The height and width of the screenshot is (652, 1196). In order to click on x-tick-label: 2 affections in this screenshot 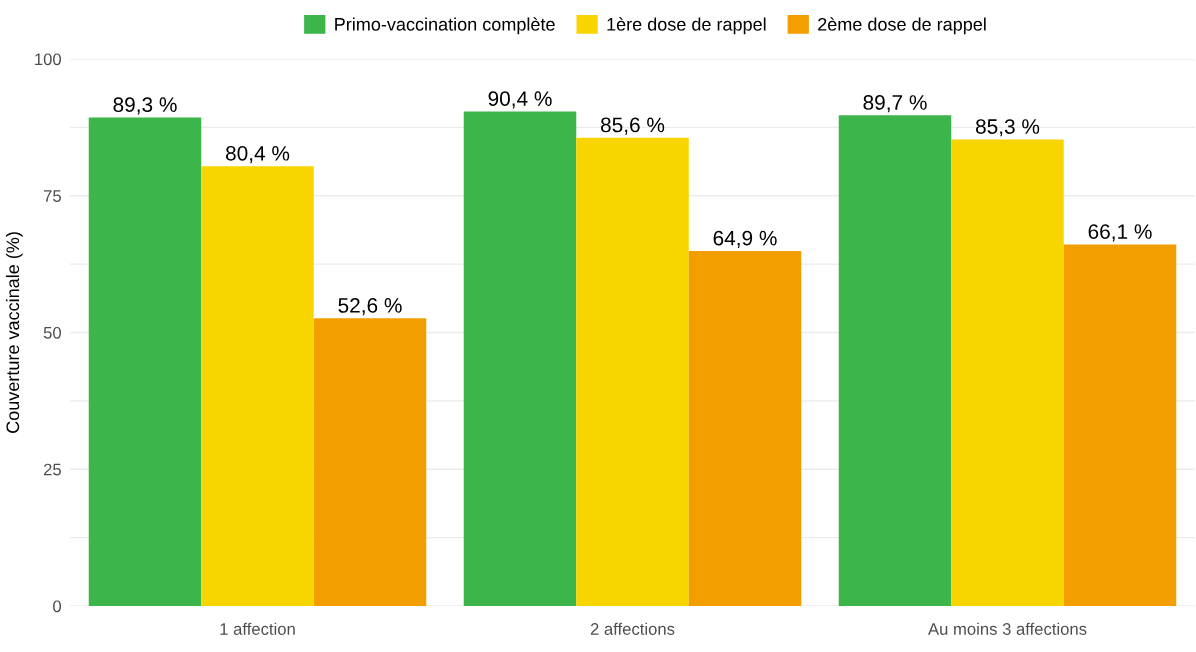, I will do `click(632, 628)`.